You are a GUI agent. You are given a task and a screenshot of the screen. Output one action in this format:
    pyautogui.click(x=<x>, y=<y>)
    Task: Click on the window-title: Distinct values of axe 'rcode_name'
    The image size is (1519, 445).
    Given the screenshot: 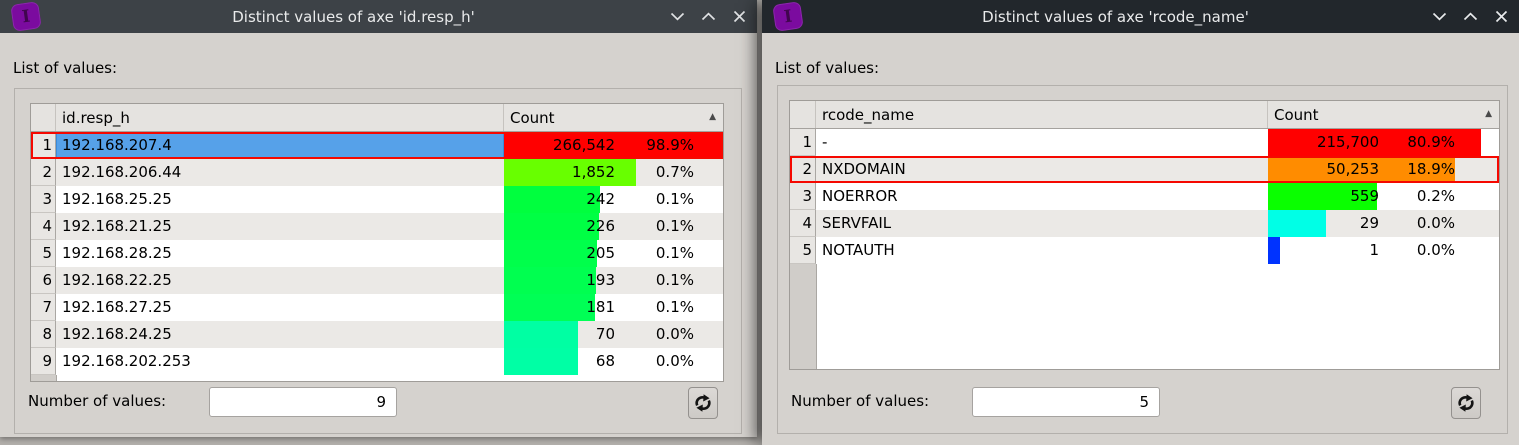 What is the action you would take?
    pyautogui.click(x=1115, y=16)
    